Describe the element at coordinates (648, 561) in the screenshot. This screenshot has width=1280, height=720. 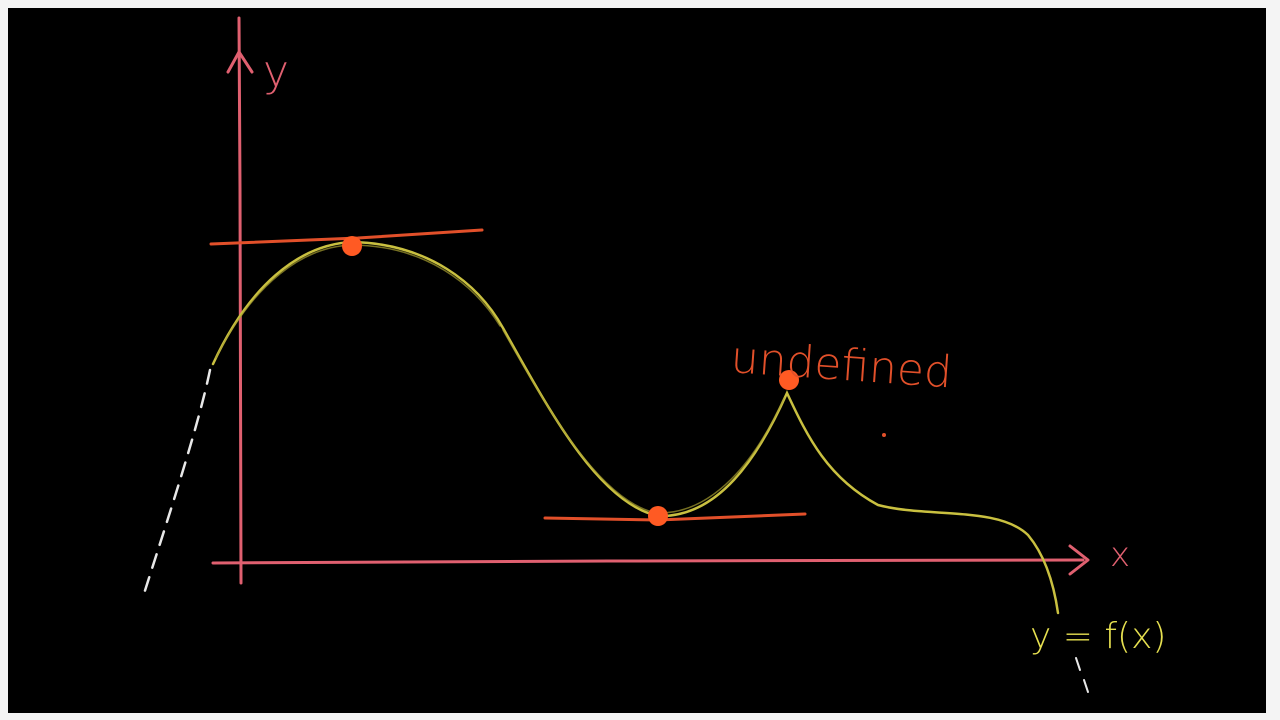
I see `x-axis-line` at that location.